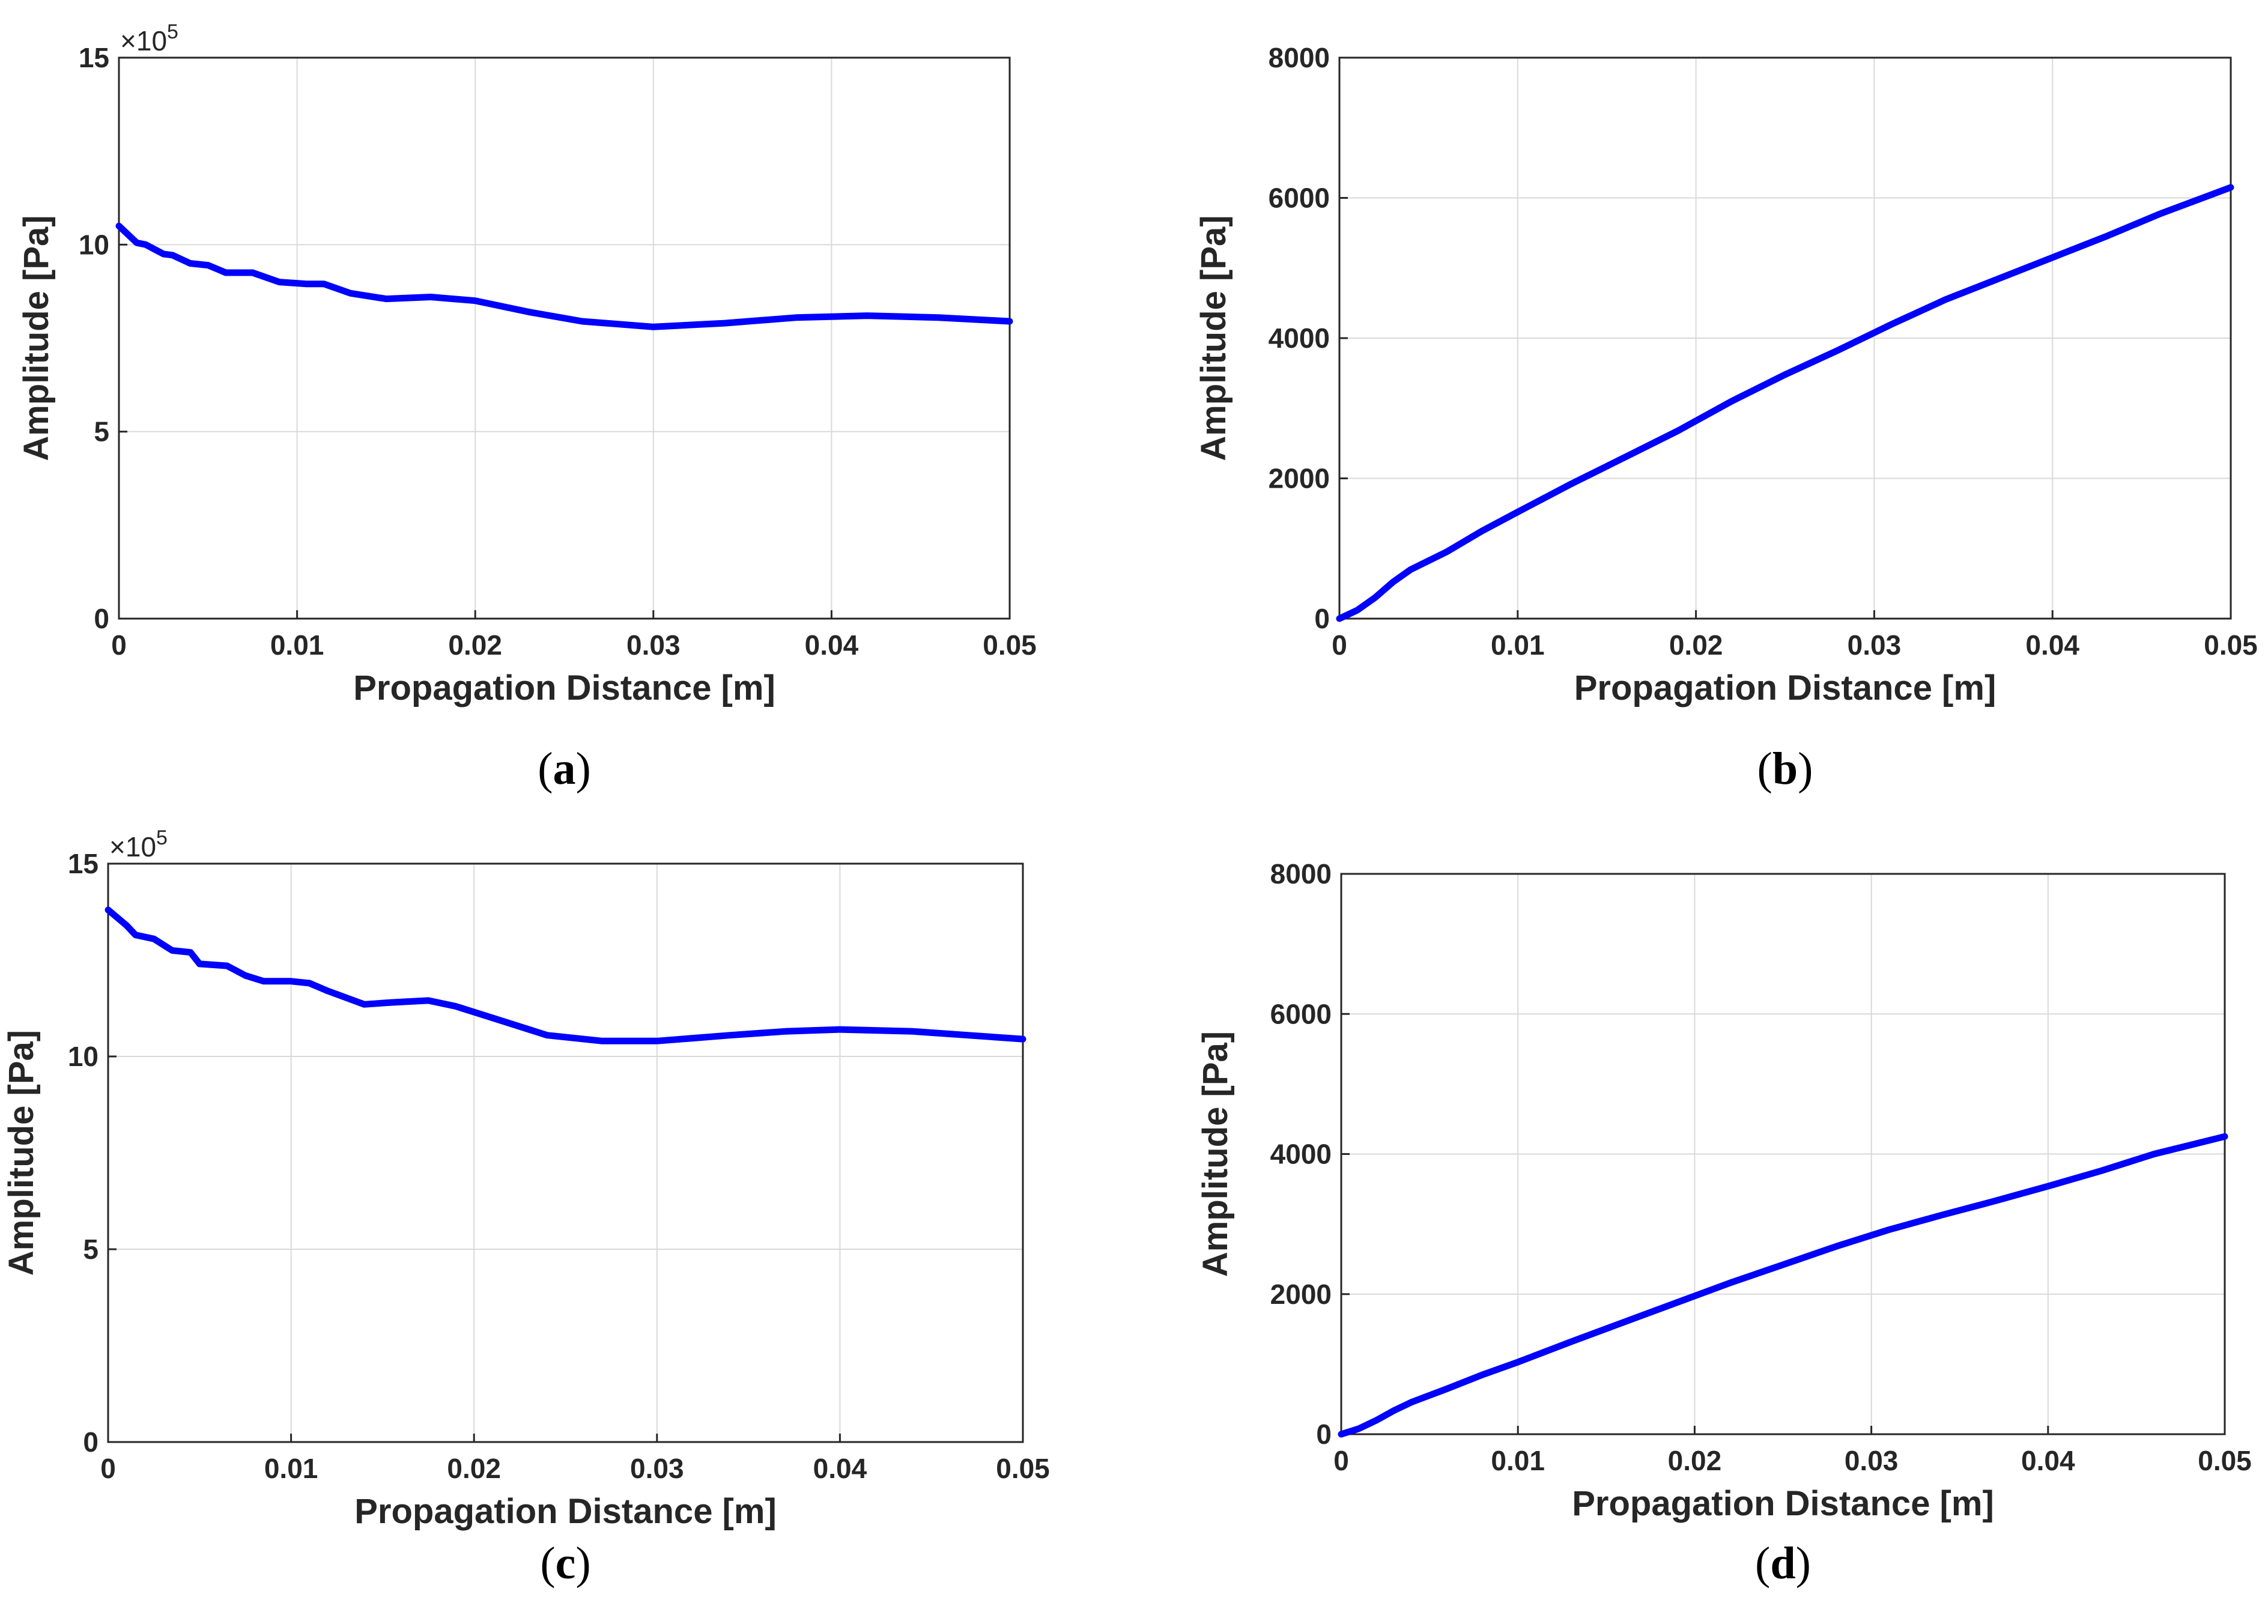 This screenshot has width=2268, height=1624. Describe the element at coordinates (565, 1563) in the screenshot. I see `panel-caption: (c)` at that location.